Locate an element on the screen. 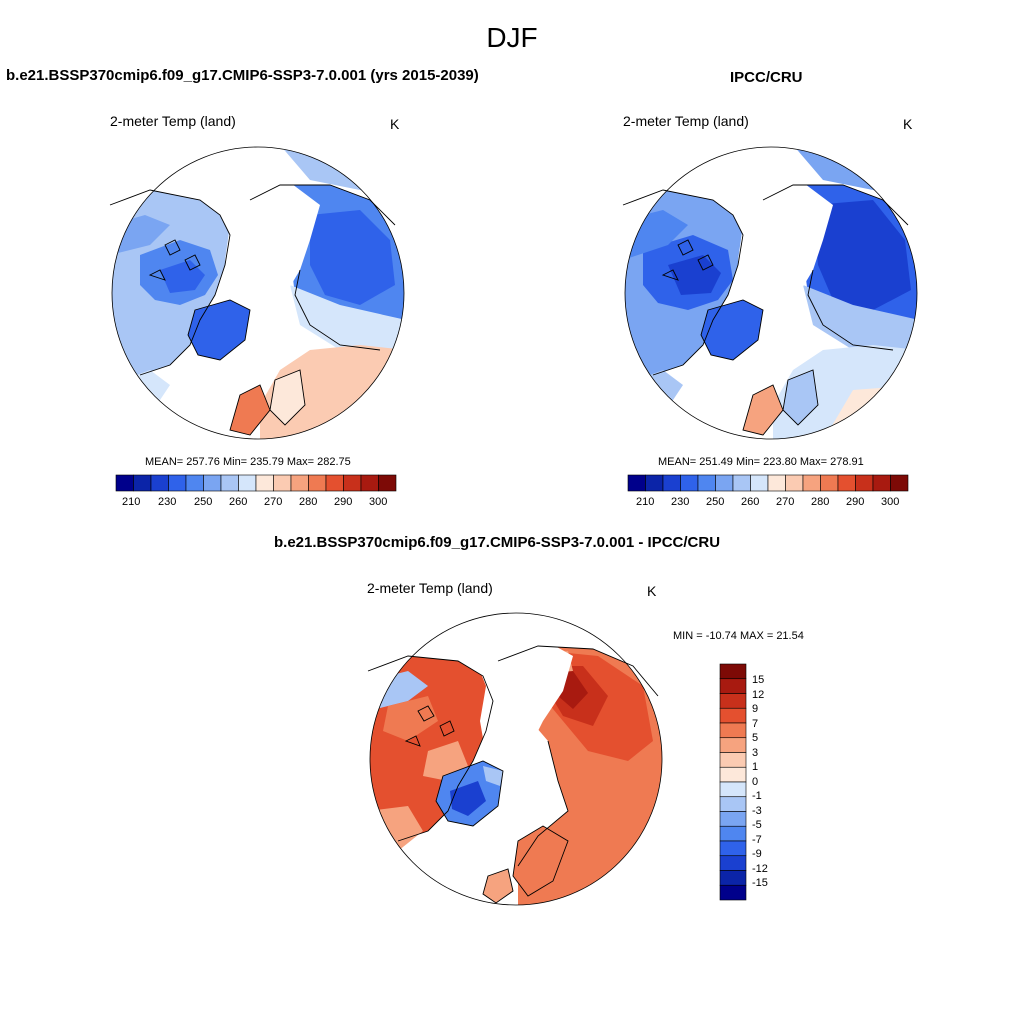 Image resolution: width=1024 pixels, height=1024 pixels. panel-2-tick: 300 is located at coordinates (890, 502).